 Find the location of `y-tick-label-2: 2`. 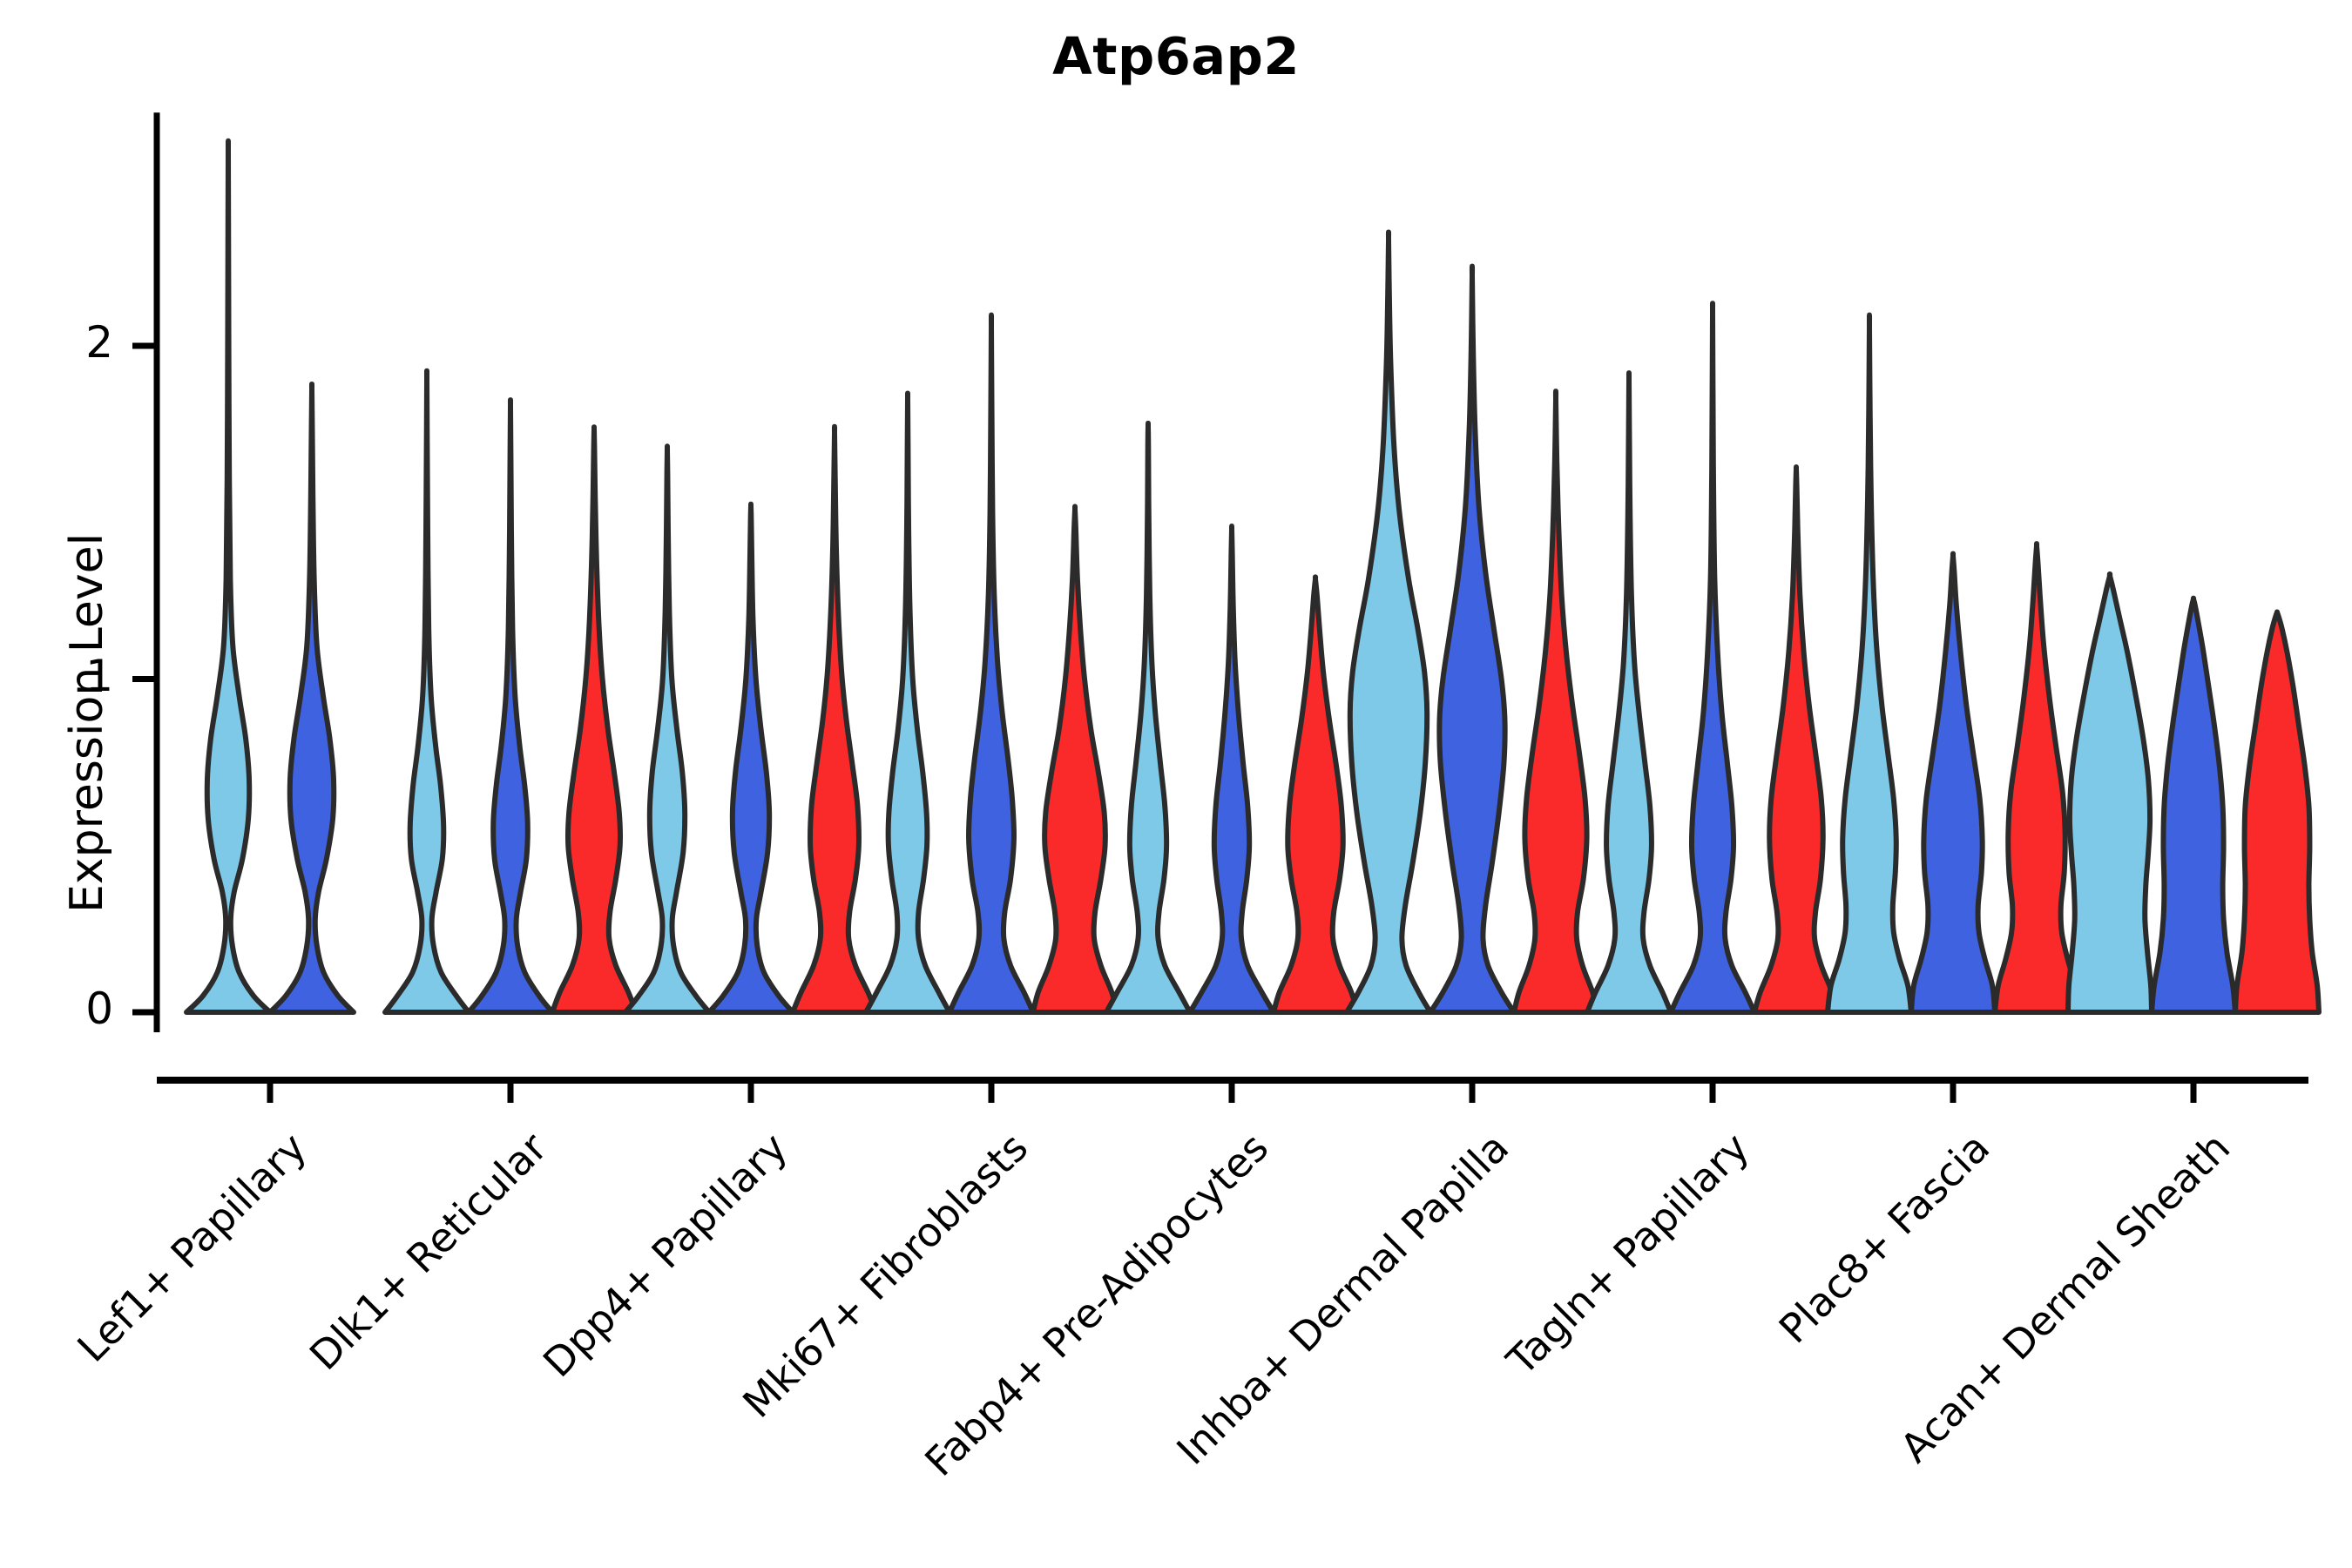

y-tick-label-2: 2 is located at coordinates (99, 342).